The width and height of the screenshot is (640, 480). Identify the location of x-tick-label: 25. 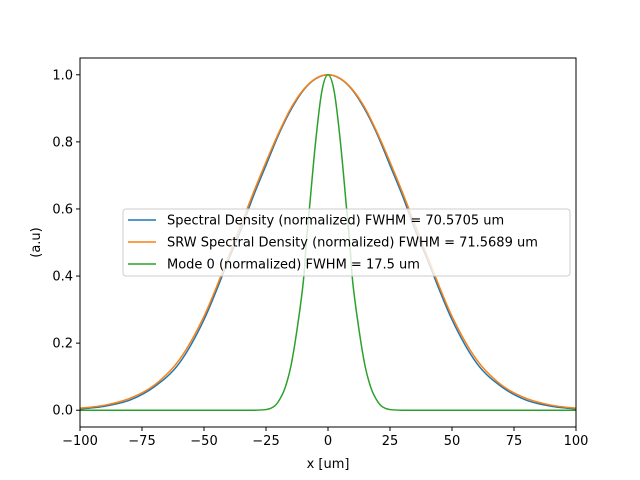
(390, 441).